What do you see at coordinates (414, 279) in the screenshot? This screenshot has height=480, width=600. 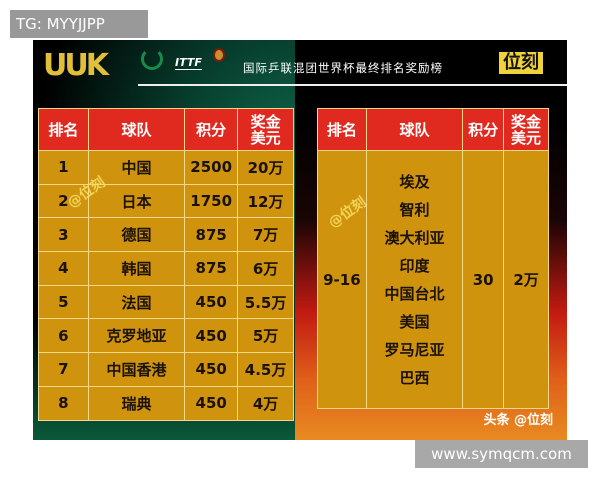 I see `teams-cell: 埃及智利澳大利亚印度中国台北美国罗马尼亚巴西` at bounding box center [414, 279].